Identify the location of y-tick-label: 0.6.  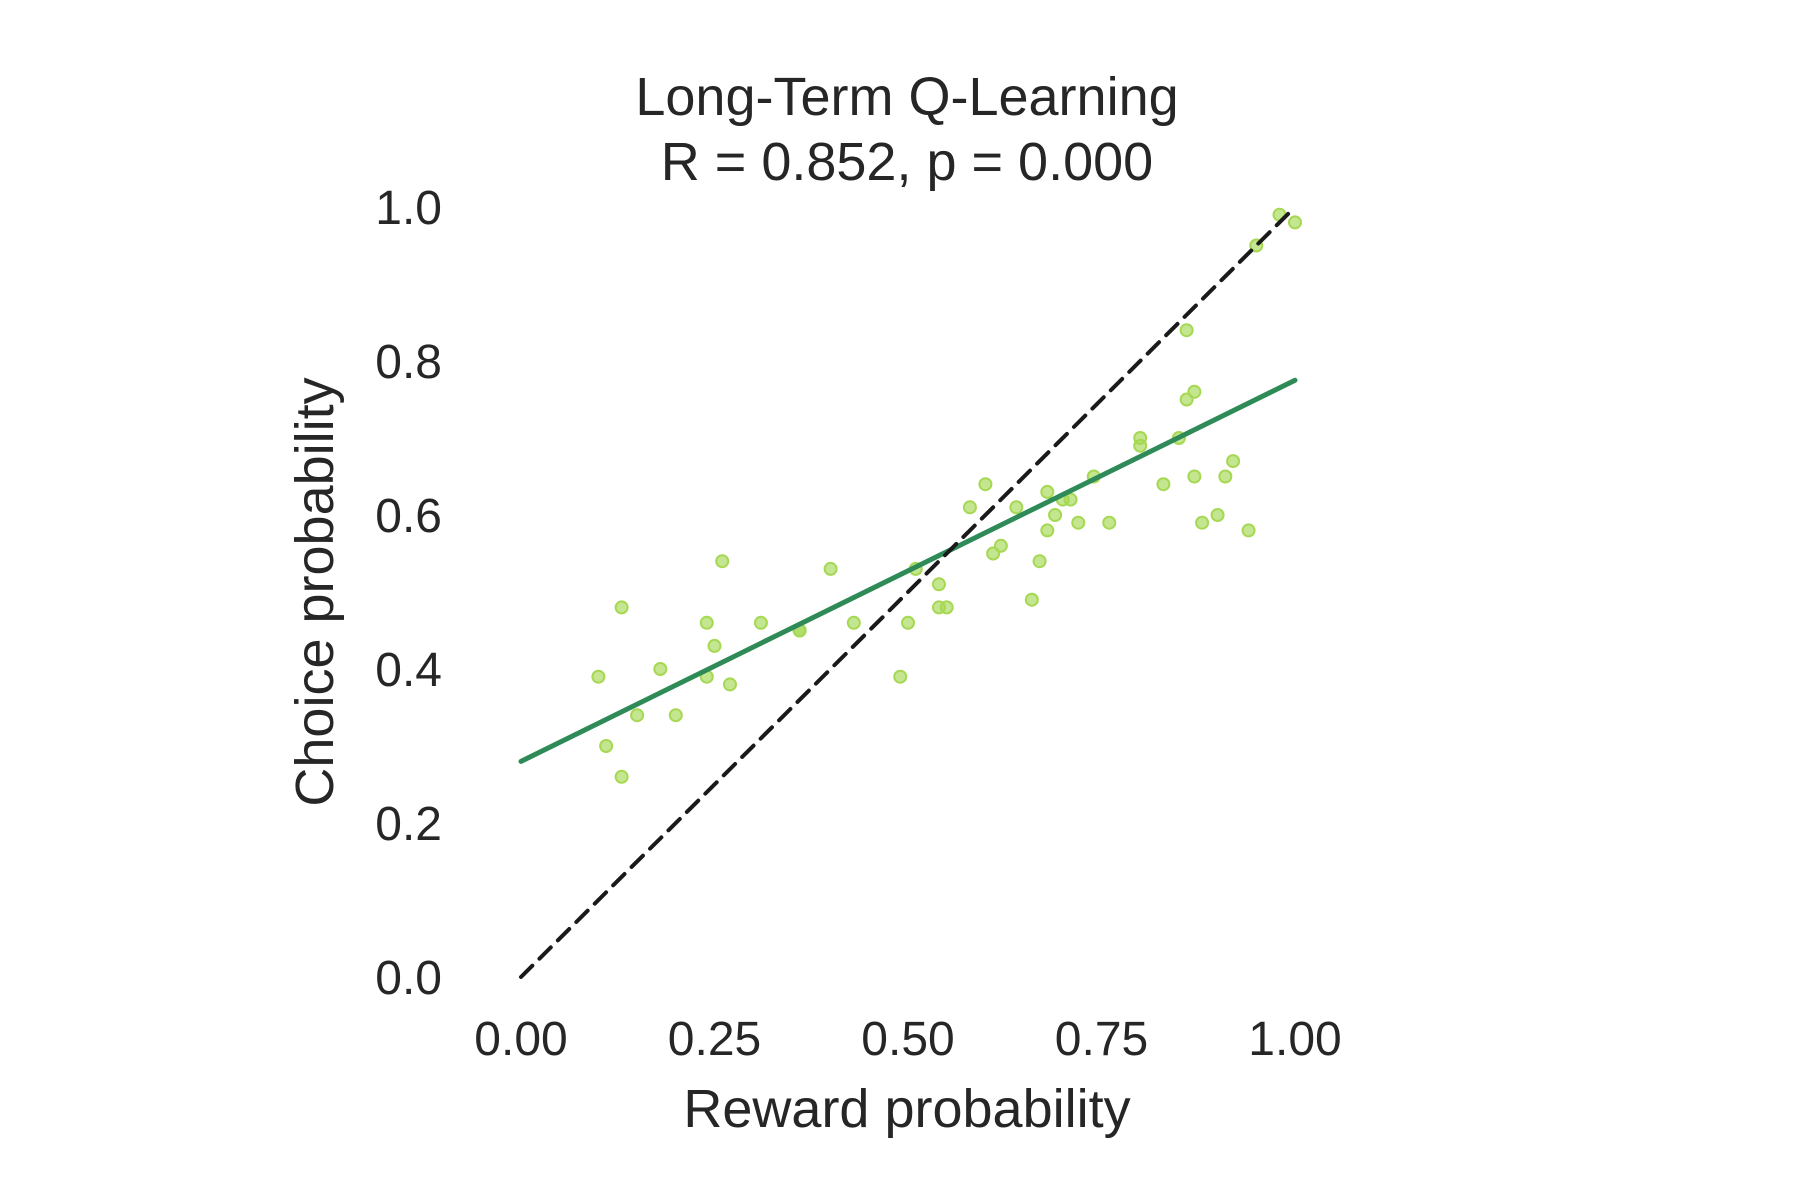
(408, 516).